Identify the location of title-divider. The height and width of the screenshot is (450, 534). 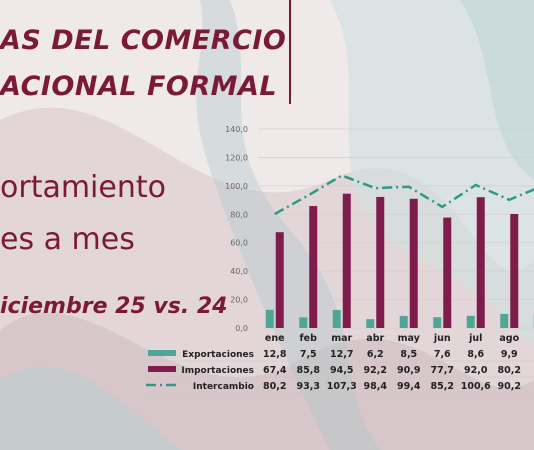
(290, 52).